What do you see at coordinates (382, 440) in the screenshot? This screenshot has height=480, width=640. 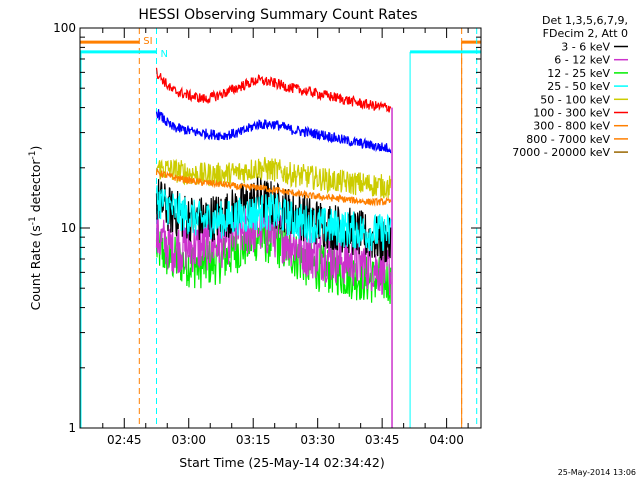 I see `x-tick-label: 03:45` at bounding box center [382, 440].